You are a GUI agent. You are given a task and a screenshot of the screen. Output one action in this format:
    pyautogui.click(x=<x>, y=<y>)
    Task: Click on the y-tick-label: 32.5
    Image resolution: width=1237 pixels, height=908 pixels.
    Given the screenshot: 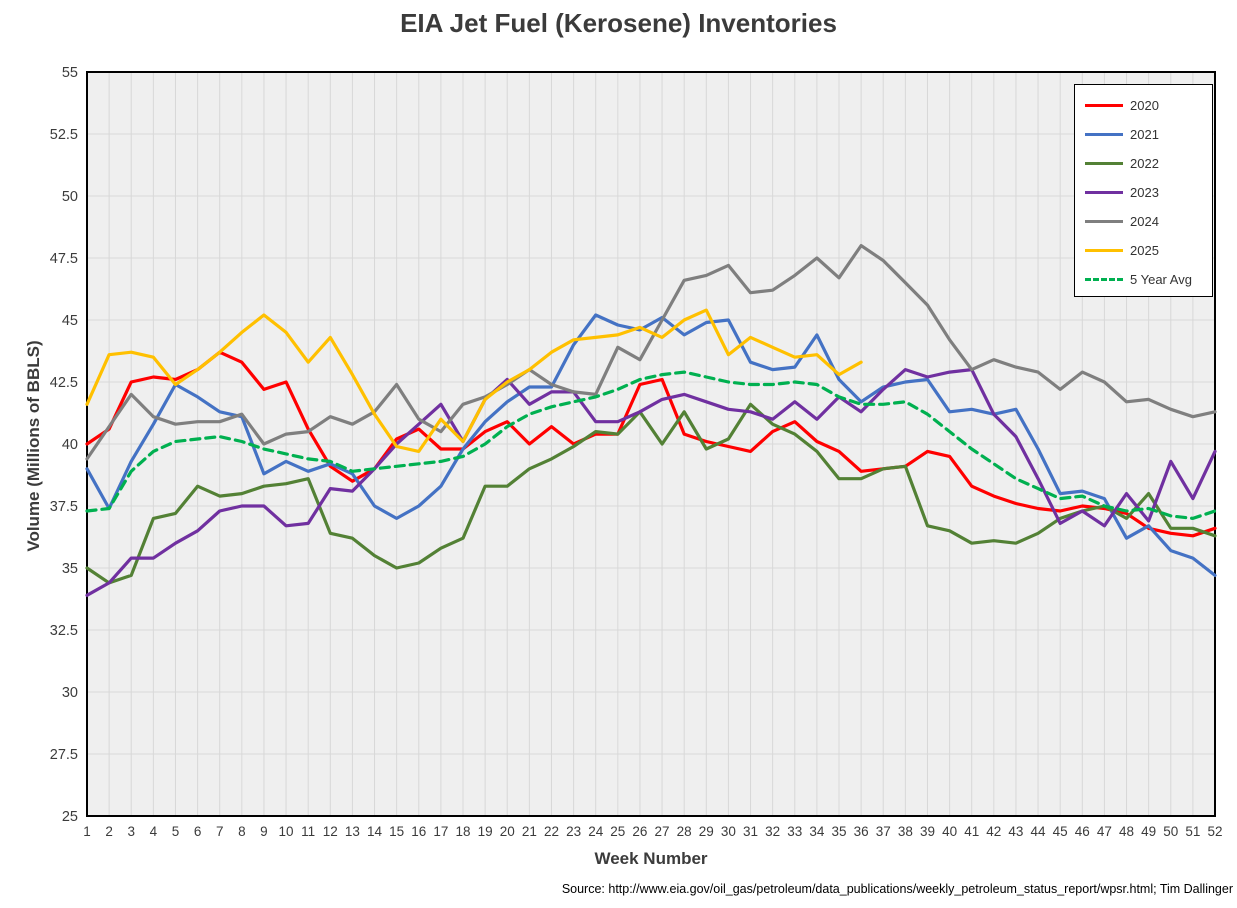 What is the action you would take?
    pyautogui.click(x=64, y=631)
    